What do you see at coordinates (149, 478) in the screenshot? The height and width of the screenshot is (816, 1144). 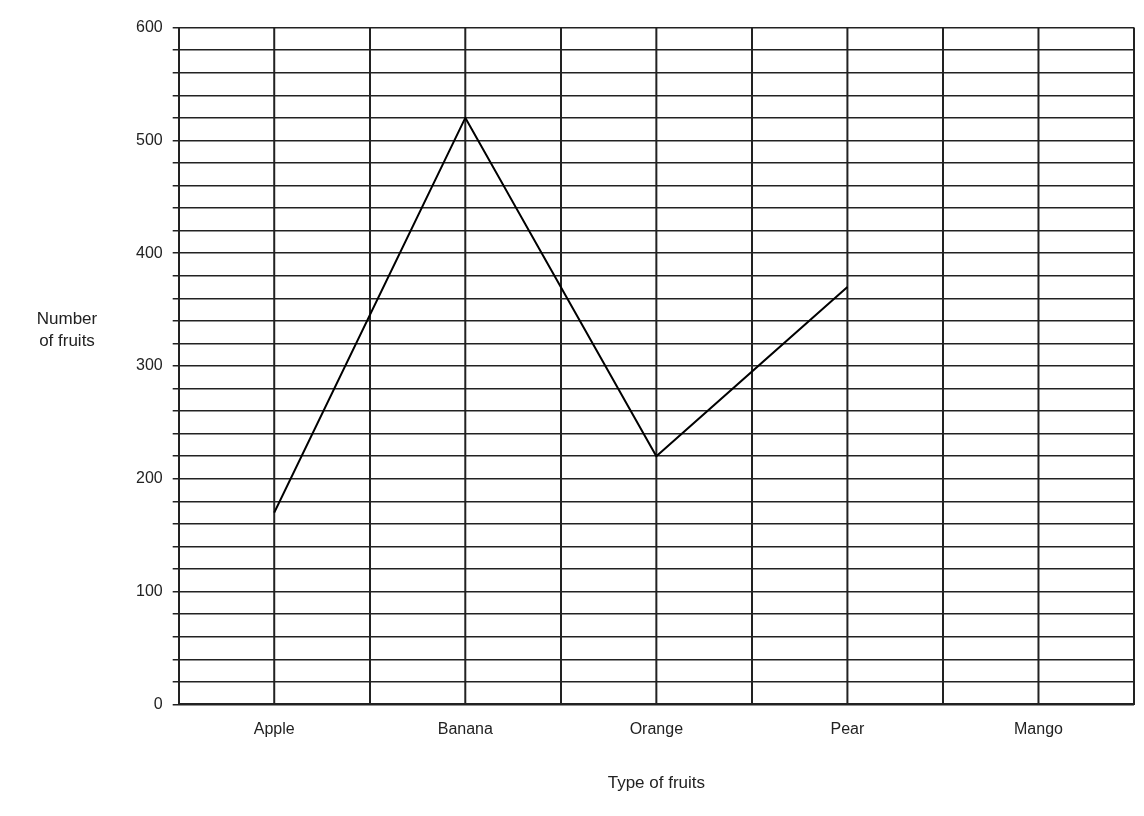 I see `y-tick-label: 200` at bounding box center [149, 478].